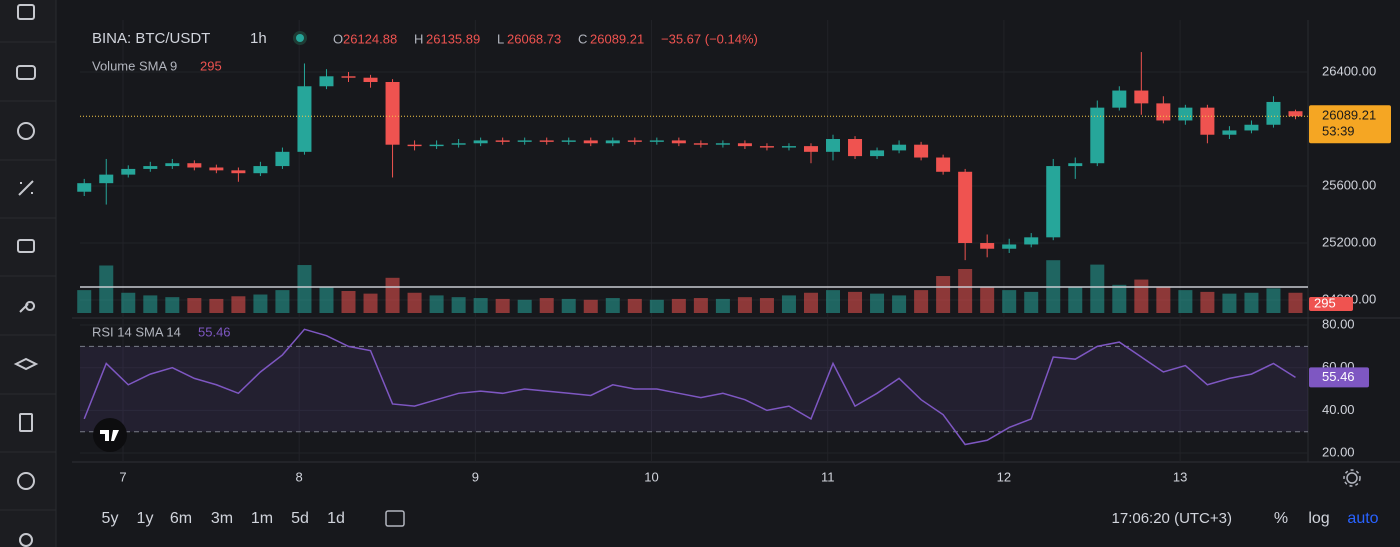 The image size is (1400, 547). Describe the element at coordinates (26, 364) in the screenshot. I see `academy-icon` at that location.